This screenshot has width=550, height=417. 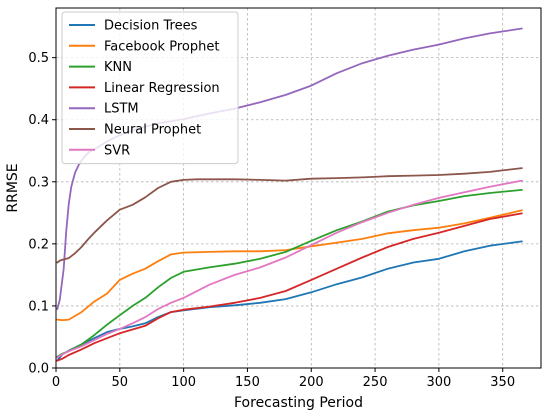 What do you see at coordinates (38, 306) in the screenshot?
I see `y-tick-label: 0.1` at bounding box center [38, 306].